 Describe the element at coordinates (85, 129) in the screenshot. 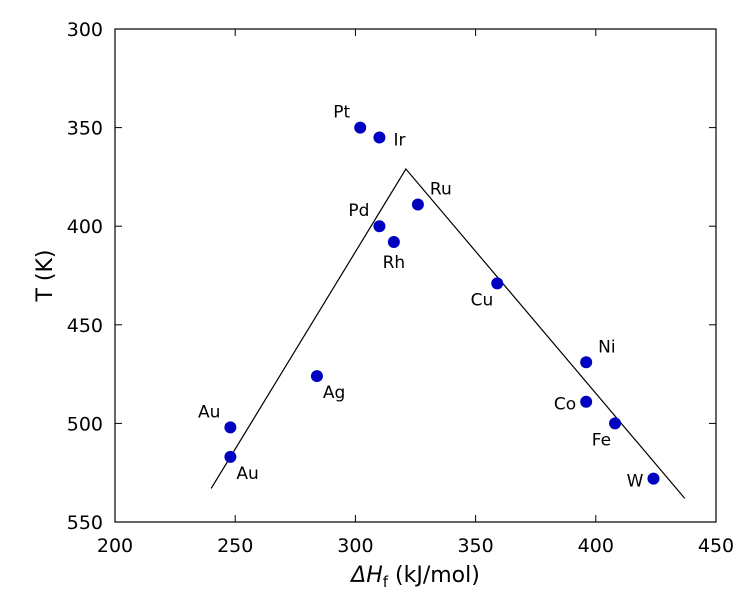

I see `y-tick-label: 350` at that location.